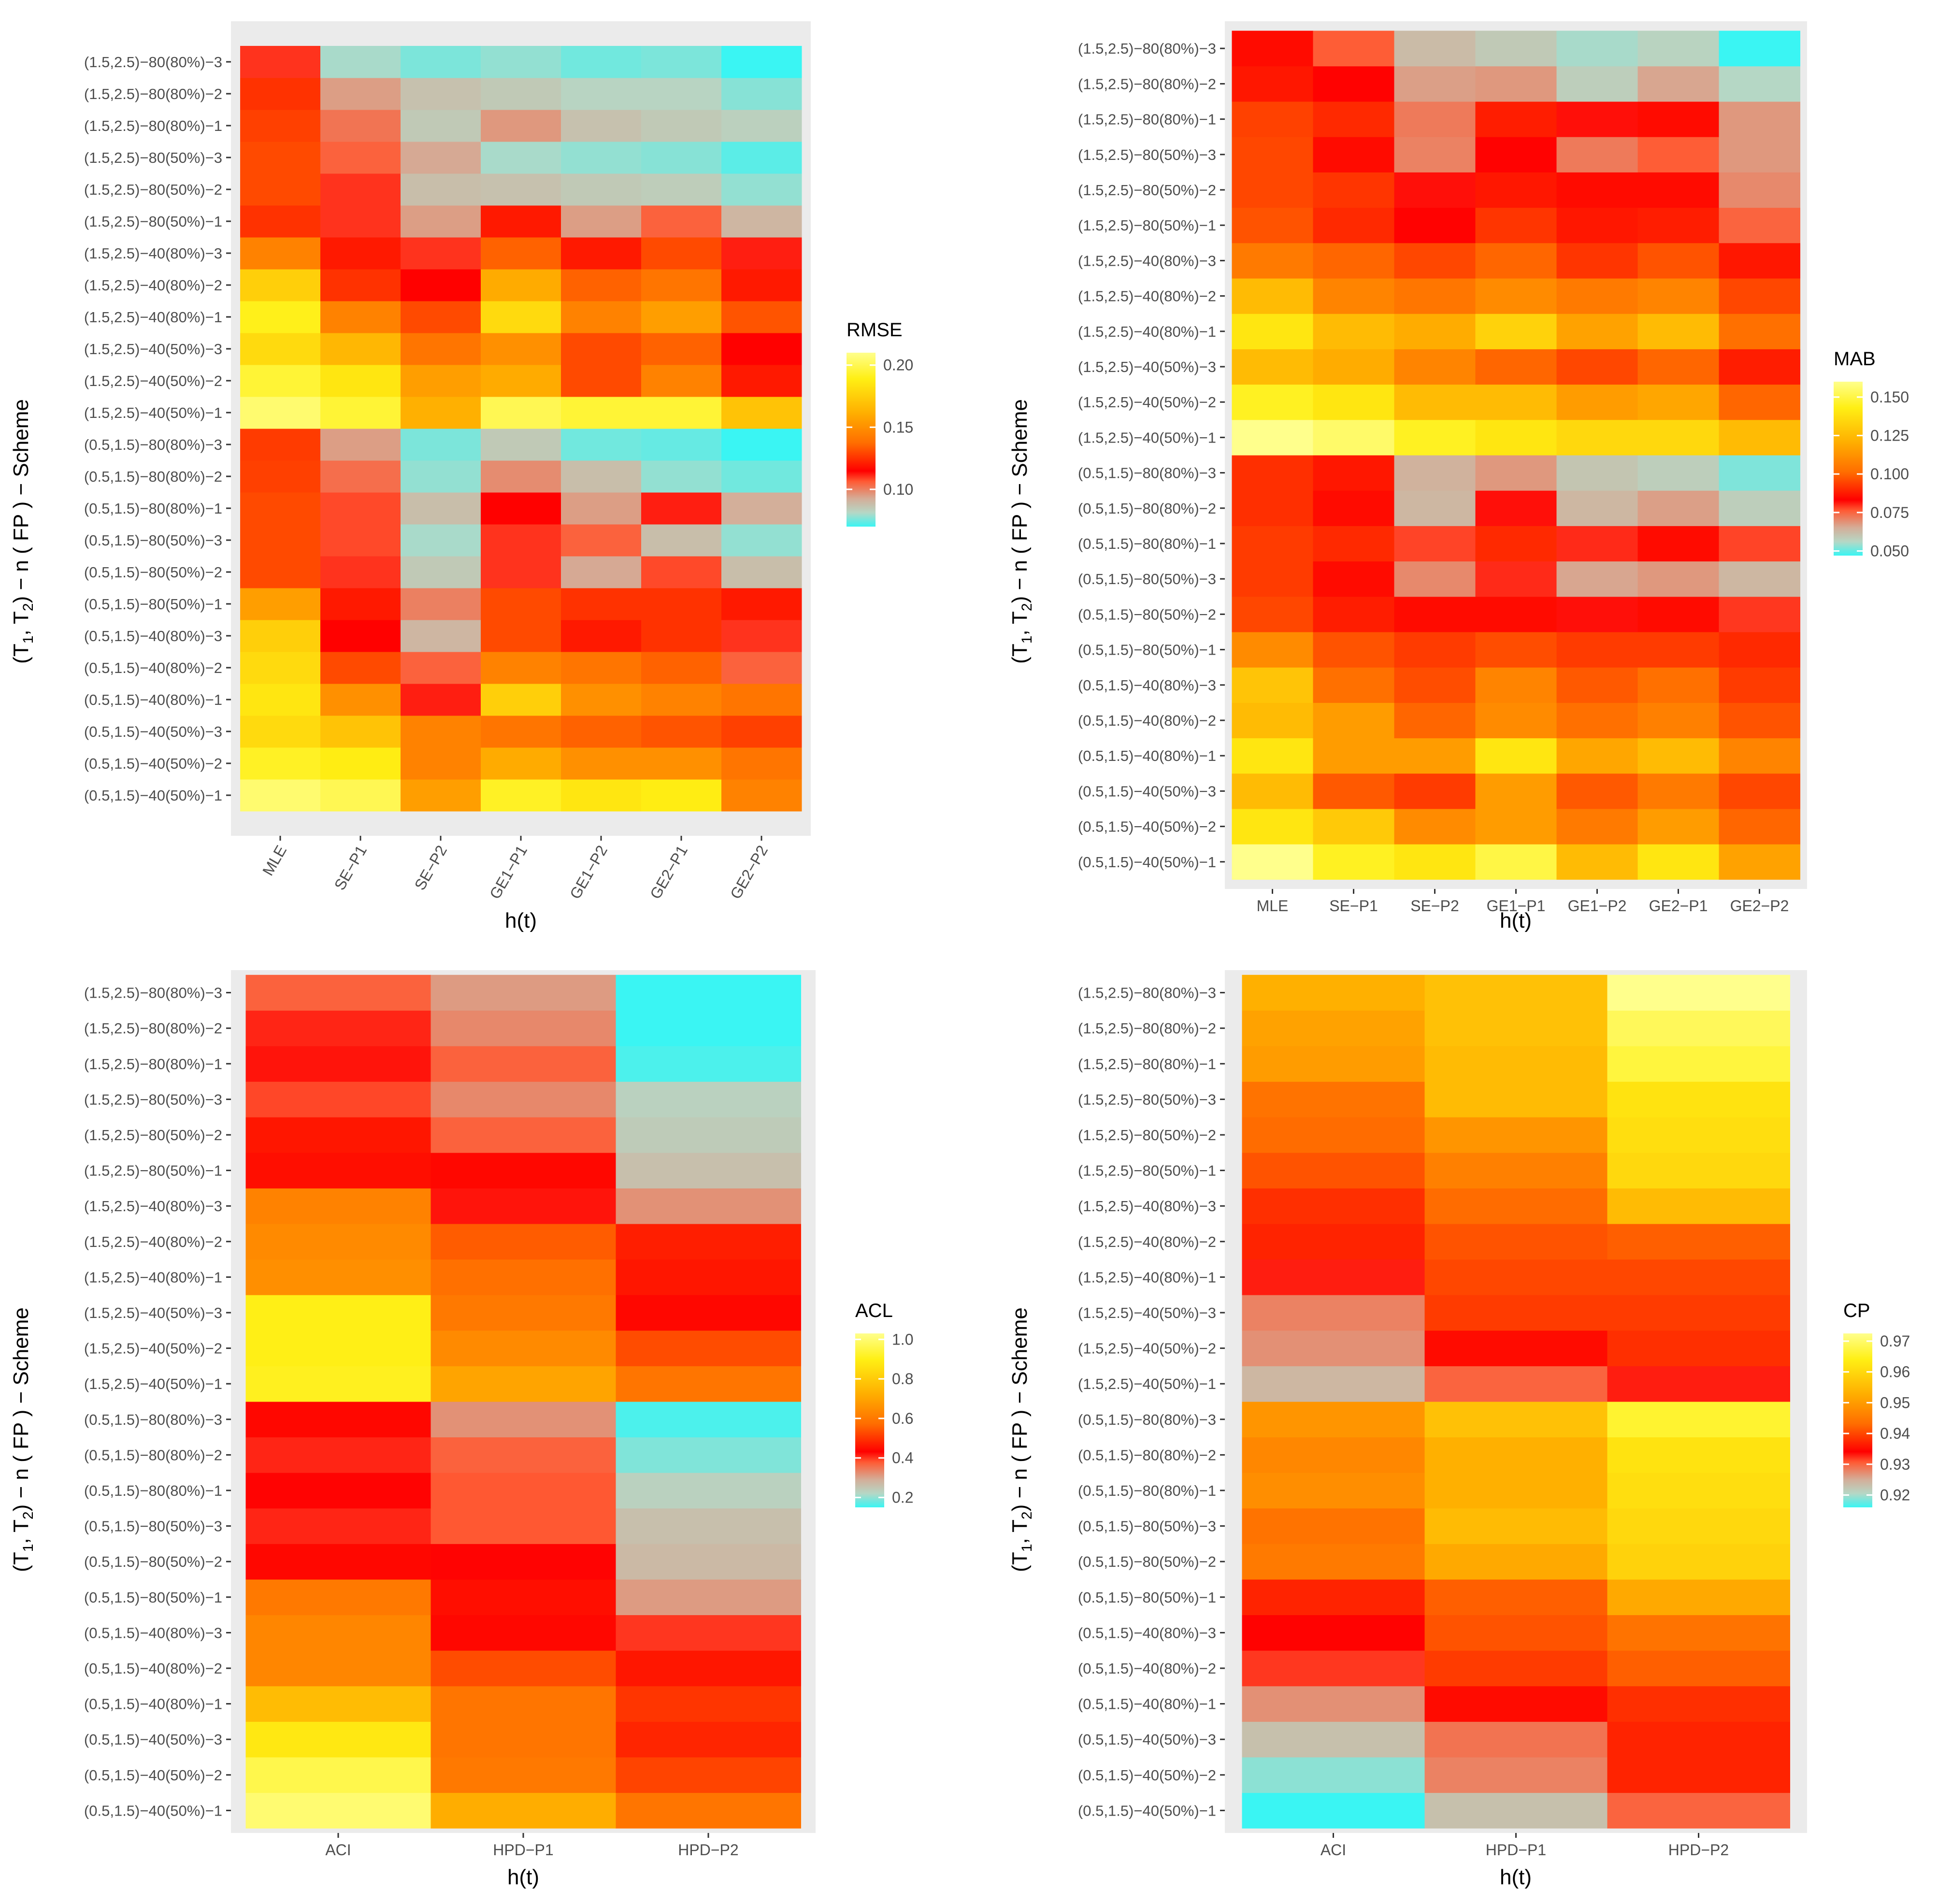 This screenshot has height=1904, width=1938. Describe the element at coordinates (1353, 906) in the screenshot. I see `mab-column-label: SE−P1` at that location.